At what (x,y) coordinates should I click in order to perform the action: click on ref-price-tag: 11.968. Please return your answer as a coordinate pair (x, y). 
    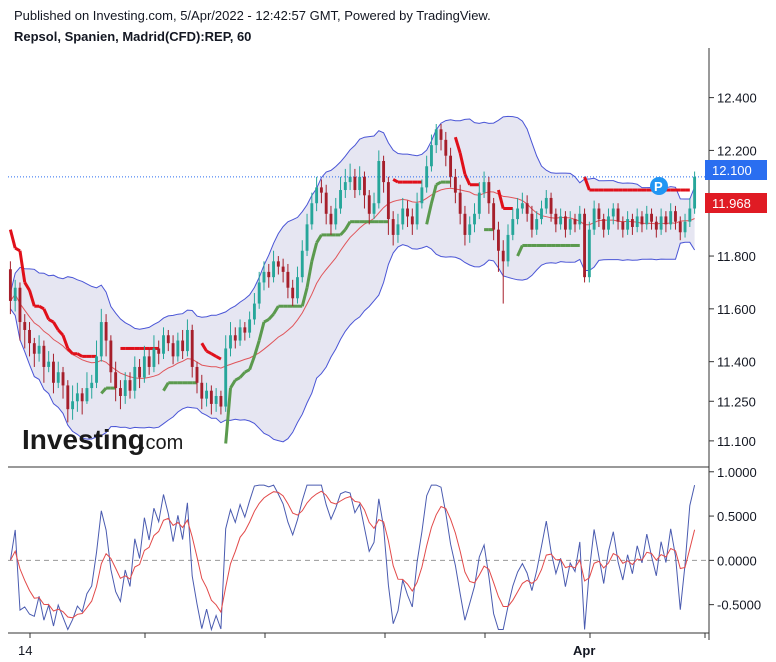
    Looking at the image, I should click on (736, 203).